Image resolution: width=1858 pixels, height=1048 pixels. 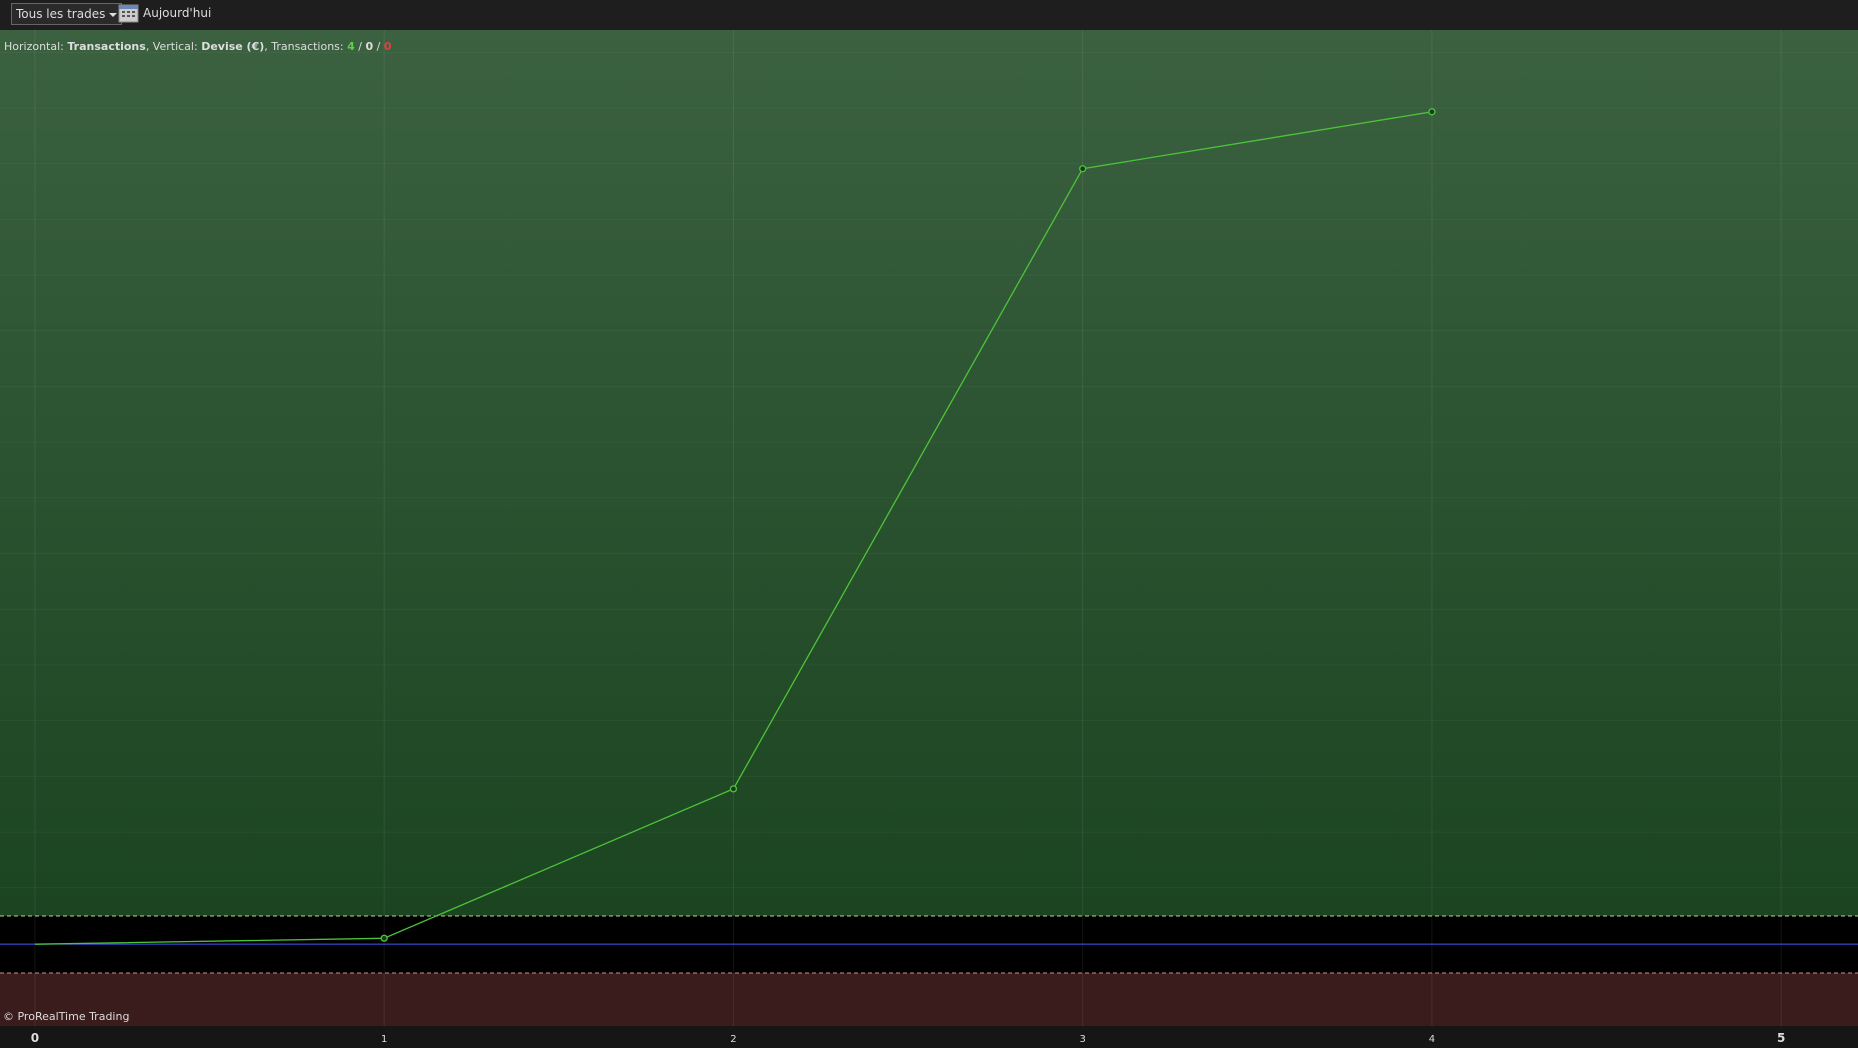 What do you see at coordinates (67, 14) in the screenshot?
I see `filter-dropdown: Tous les trades` at bounding box center [67, 14].